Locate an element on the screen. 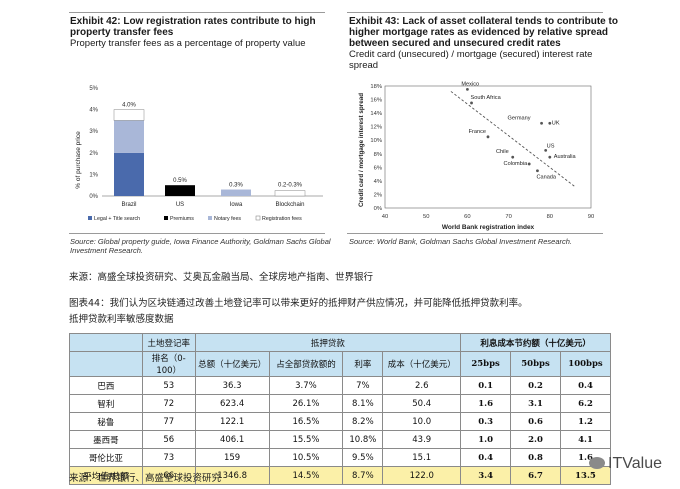 This screenshot has width=680, height=489. table-cell: 6.2 is located at coordinates (585, 403).